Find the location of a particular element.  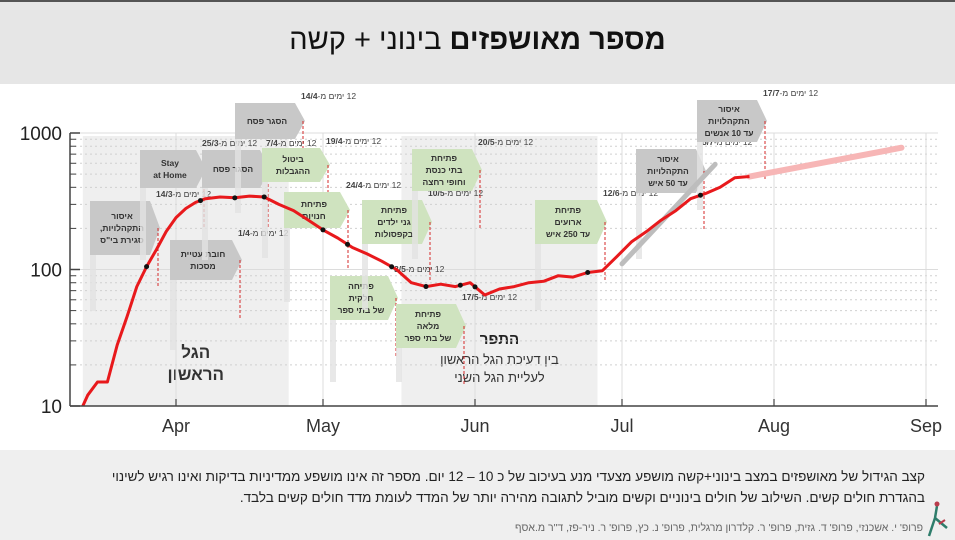

event-callout-20-5: 12 ימים מ-20/5 פתיחת בתי כנסת וחופי רחצה is located at coordinates (472, 198).